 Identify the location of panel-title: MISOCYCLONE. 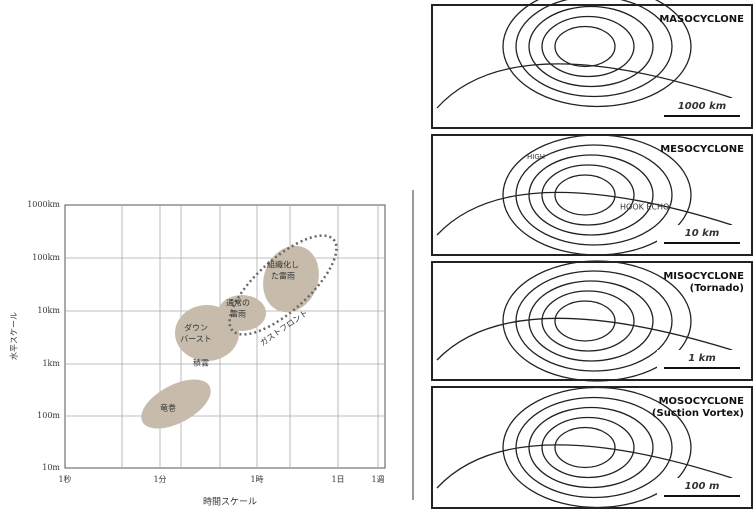
(703, 276).